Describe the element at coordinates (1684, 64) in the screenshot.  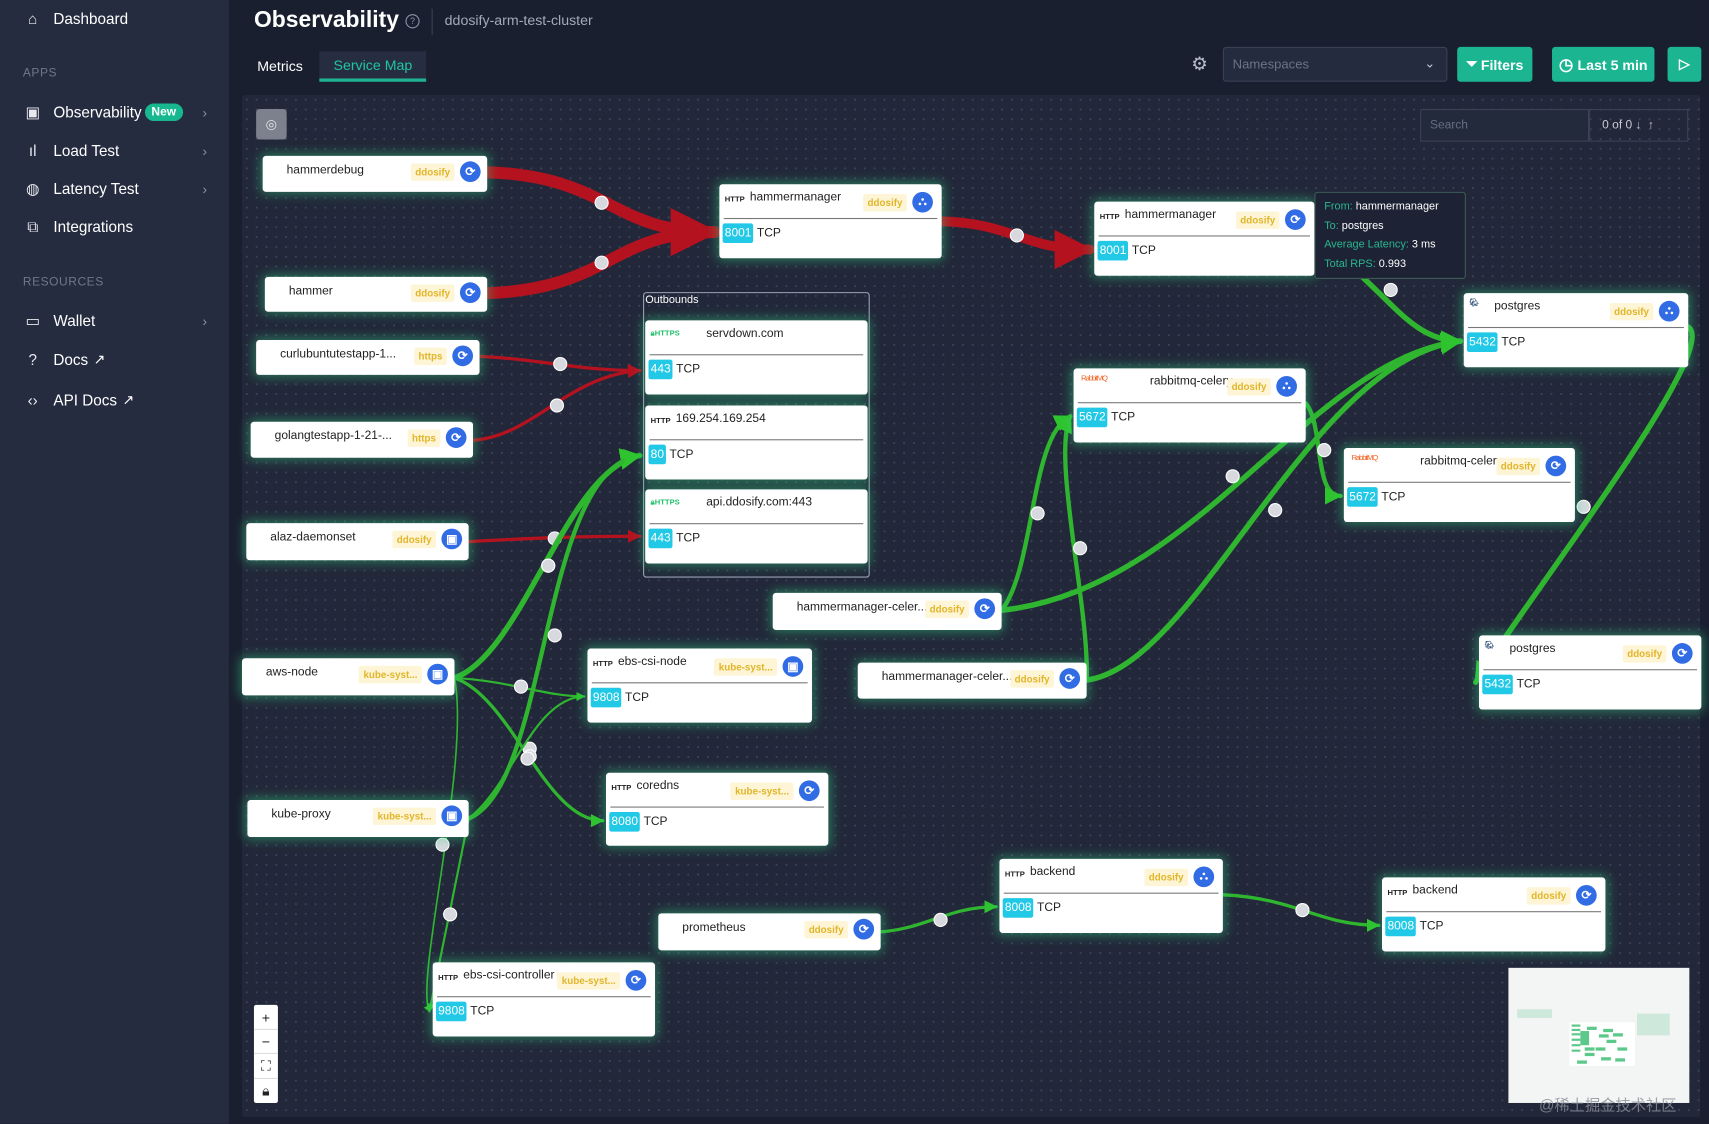
I see `play-button: ▷` at that location.